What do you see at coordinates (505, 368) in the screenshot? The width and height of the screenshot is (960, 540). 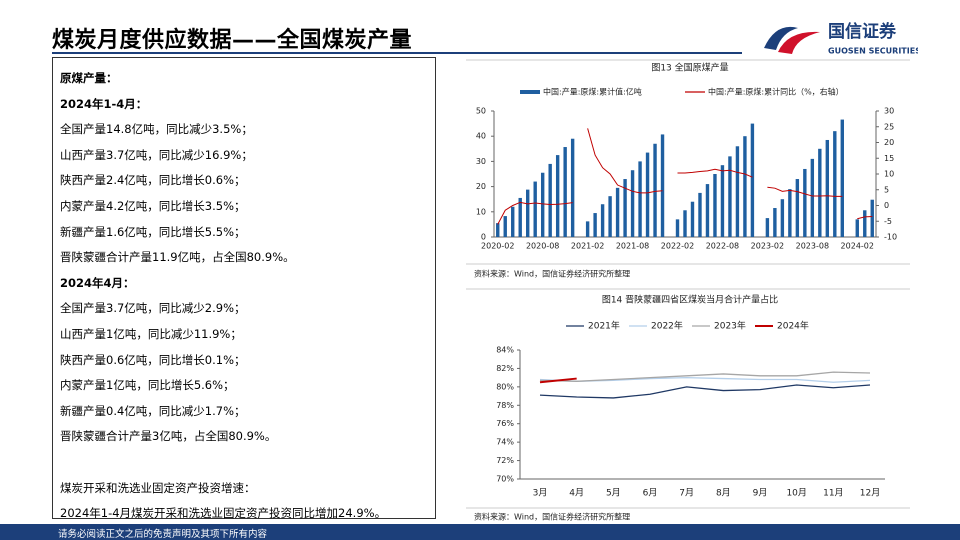 I see `y-tick-label: 82%` at bounding box center [505, 368].